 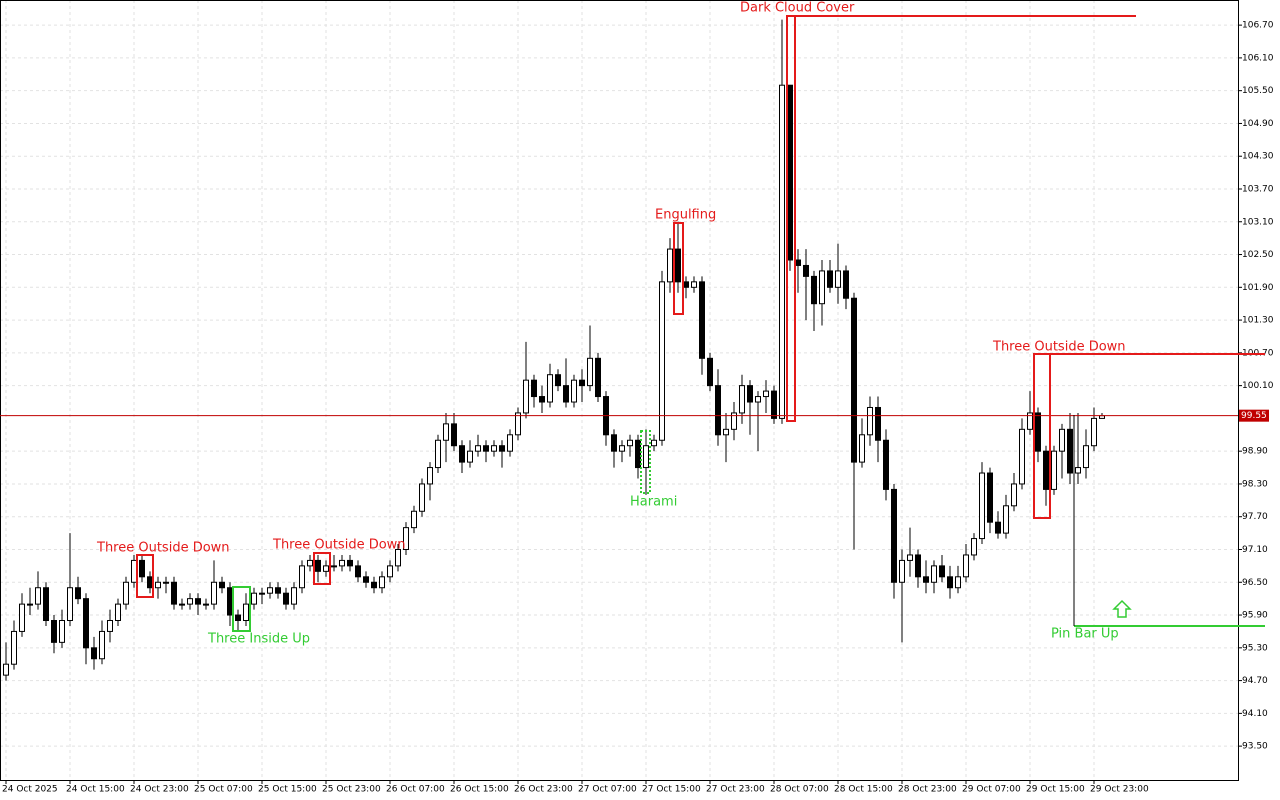 I want to click on x-tick-label: 24 Oct 2025, so click(x=30, y=790).